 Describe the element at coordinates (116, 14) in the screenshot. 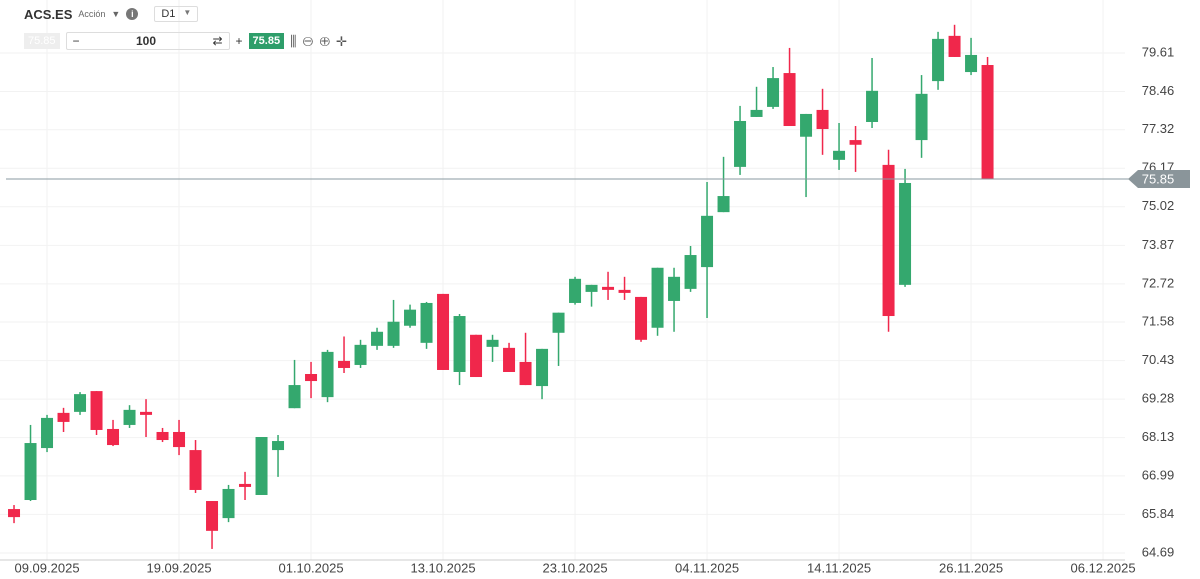

I see `dropdown-arrow: ▼` at that location.